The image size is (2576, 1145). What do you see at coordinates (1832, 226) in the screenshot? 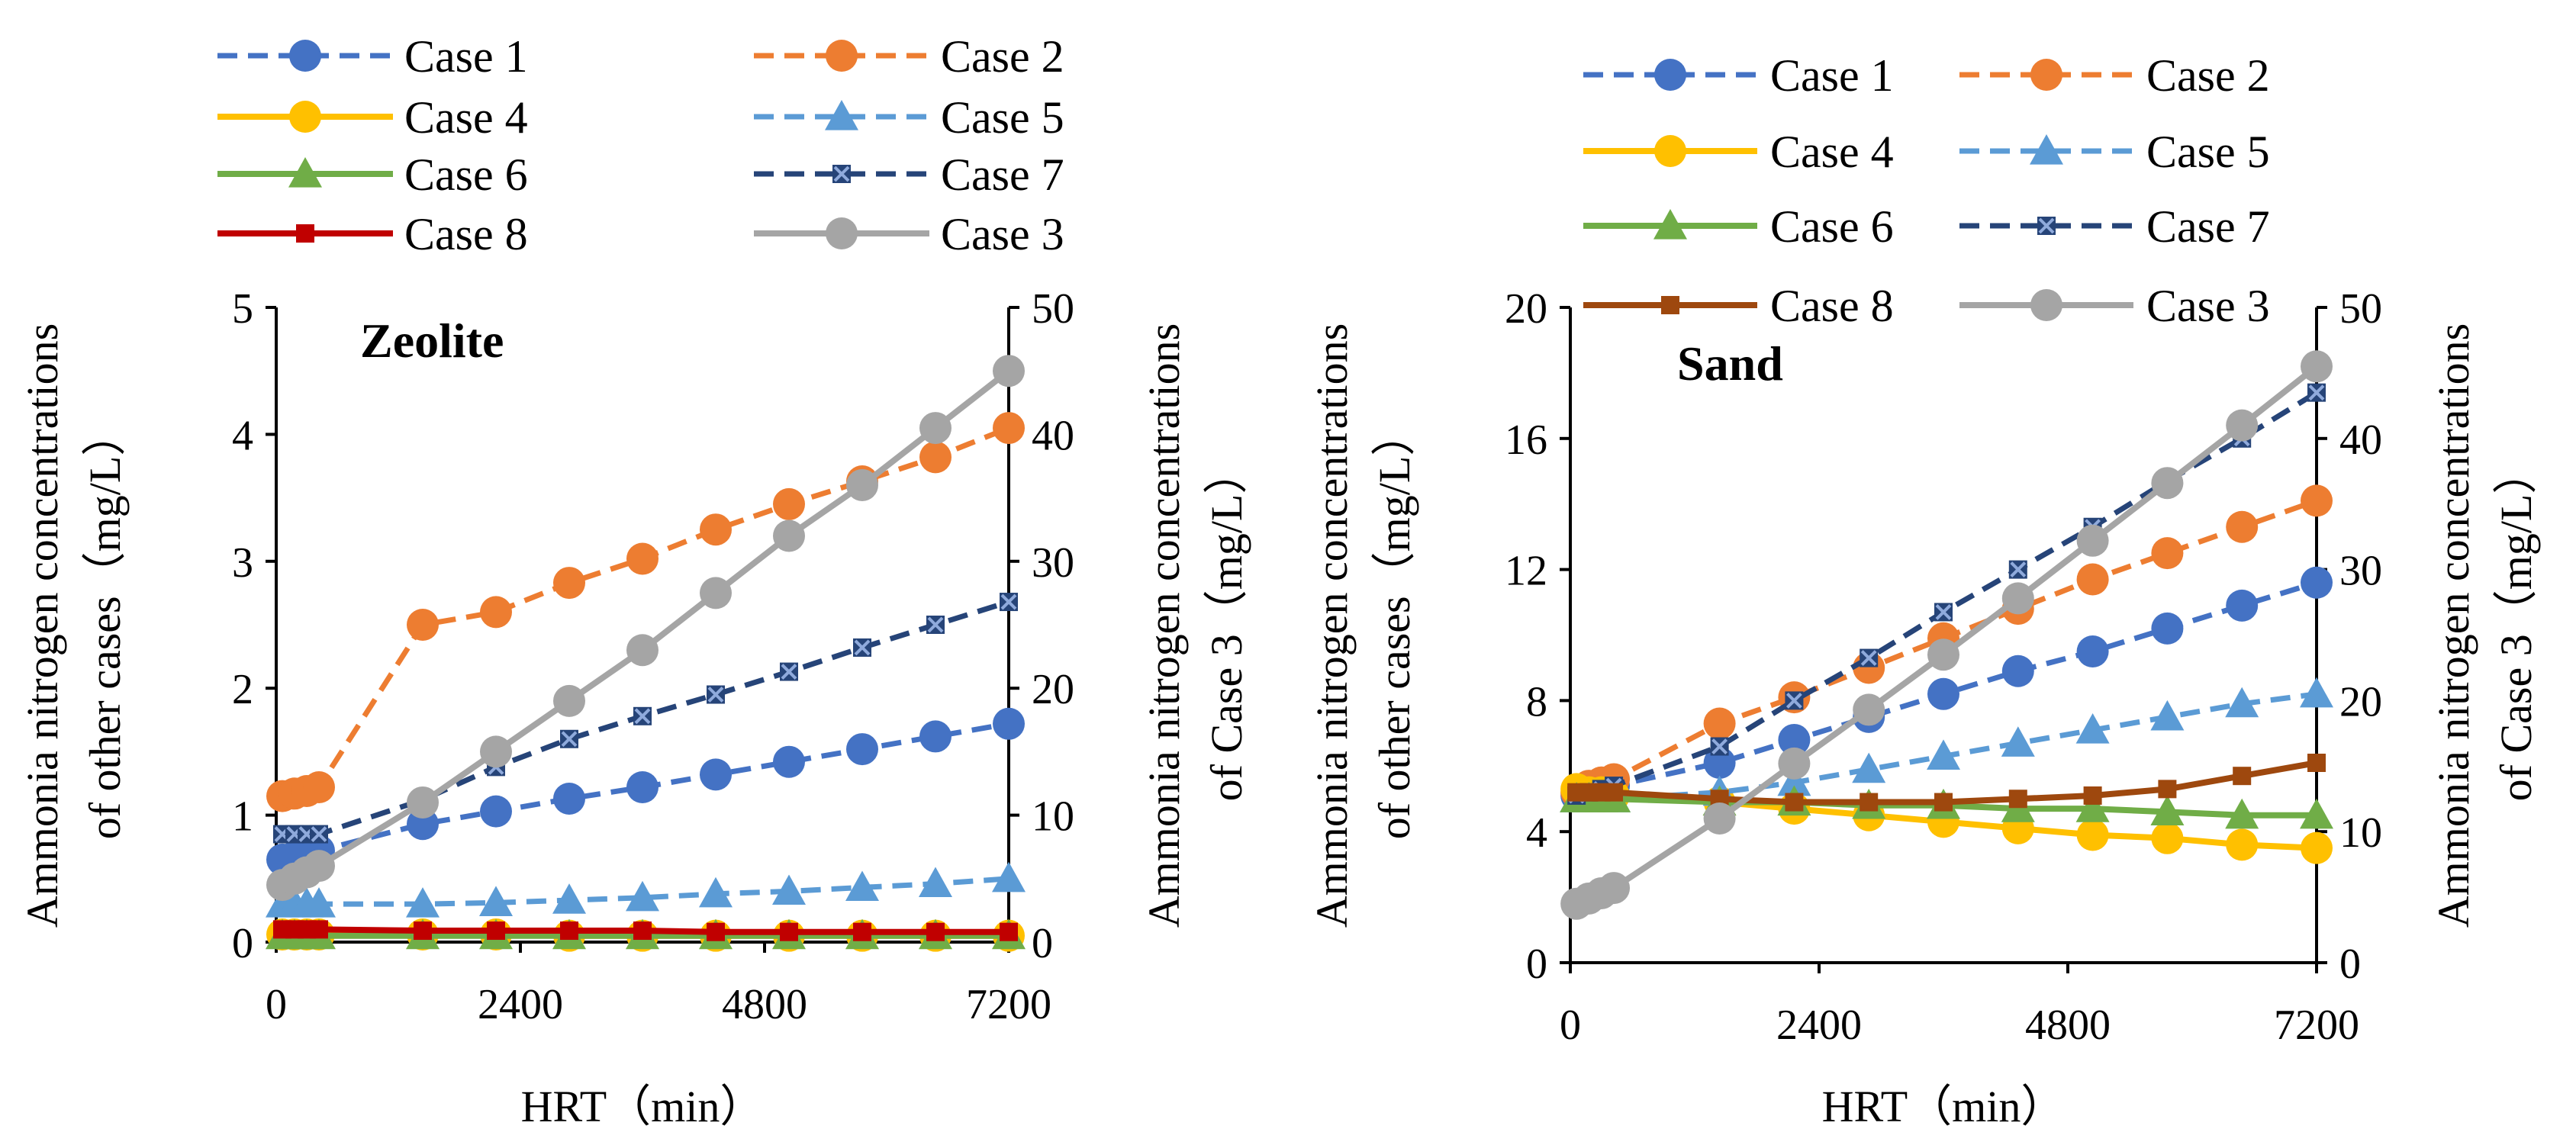
I see `legend-label: Case 6` at bounding box center [1832, 226].